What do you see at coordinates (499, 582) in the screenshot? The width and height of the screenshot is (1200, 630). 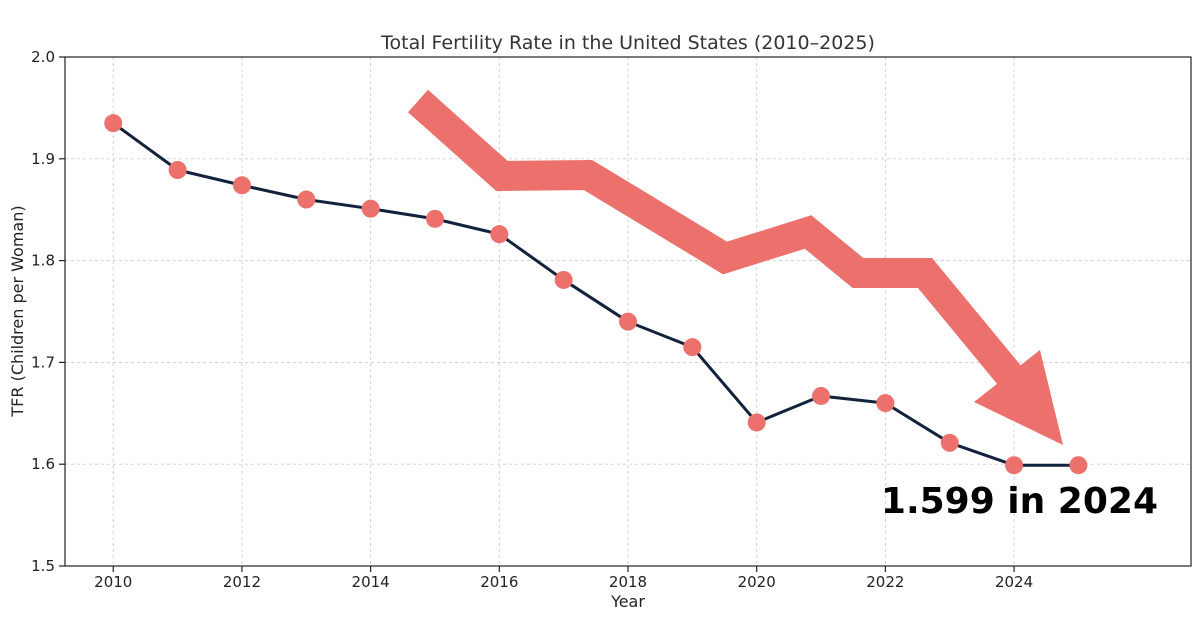 I see `x-tick-label: 2016` at bounding box center [499, 582].